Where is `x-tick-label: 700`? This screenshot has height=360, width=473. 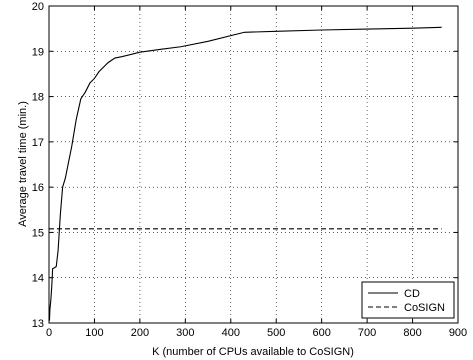
x-tick-label: 700 is located at coordinates (367, 333).